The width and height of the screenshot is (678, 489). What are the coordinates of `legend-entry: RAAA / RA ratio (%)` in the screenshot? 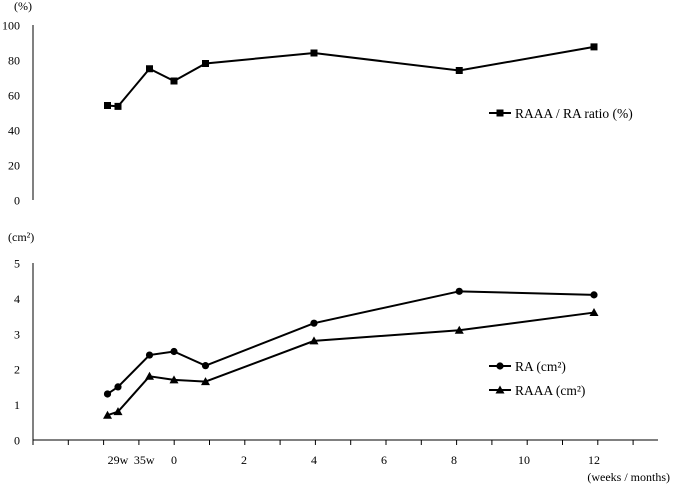 It's located at (561, 113).